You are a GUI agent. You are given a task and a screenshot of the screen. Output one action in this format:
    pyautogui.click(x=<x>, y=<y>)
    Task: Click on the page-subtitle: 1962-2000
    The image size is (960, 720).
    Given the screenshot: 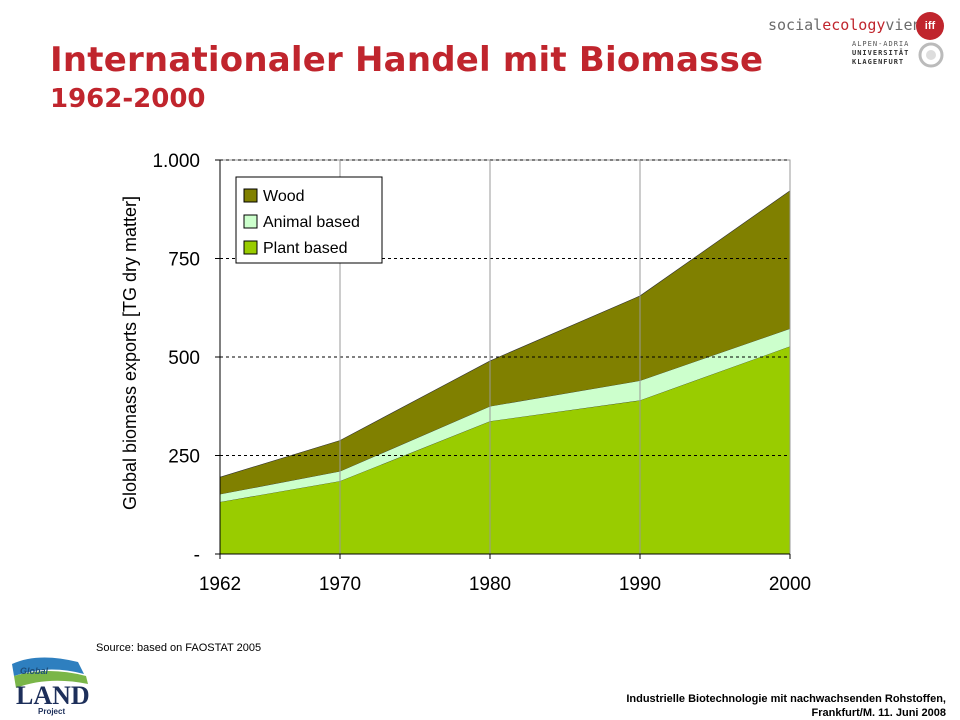 What is the action you would take?
    pyautogui.click(x=128, y=99)
    